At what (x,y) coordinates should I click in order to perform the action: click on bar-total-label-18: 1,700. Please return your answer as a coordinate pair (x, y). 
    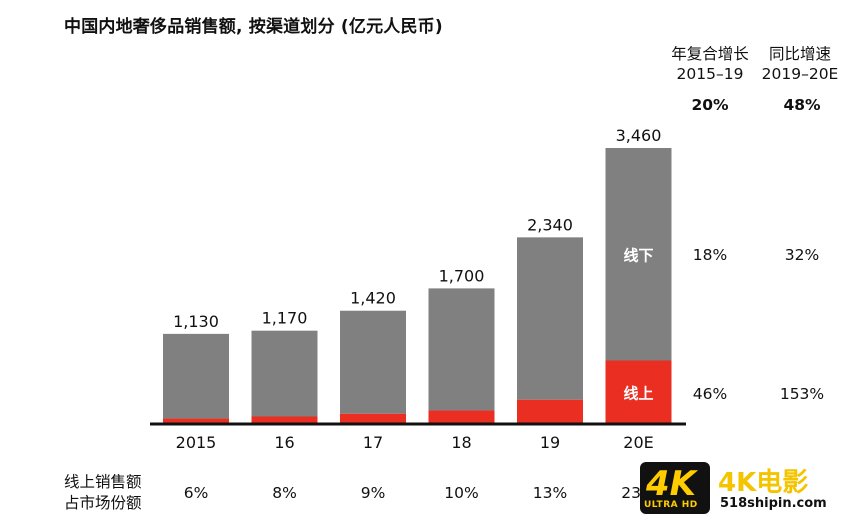
    Looking at the image, I should click on (462, 275).